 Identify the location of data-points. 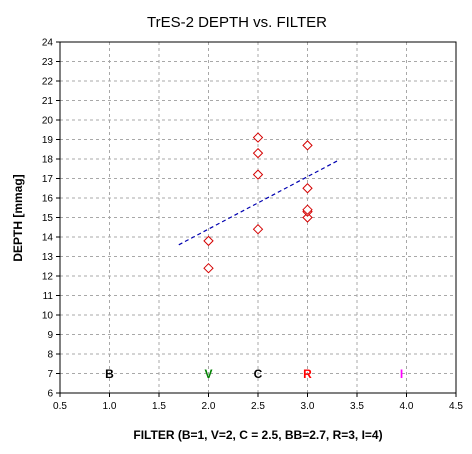
(258, 203).